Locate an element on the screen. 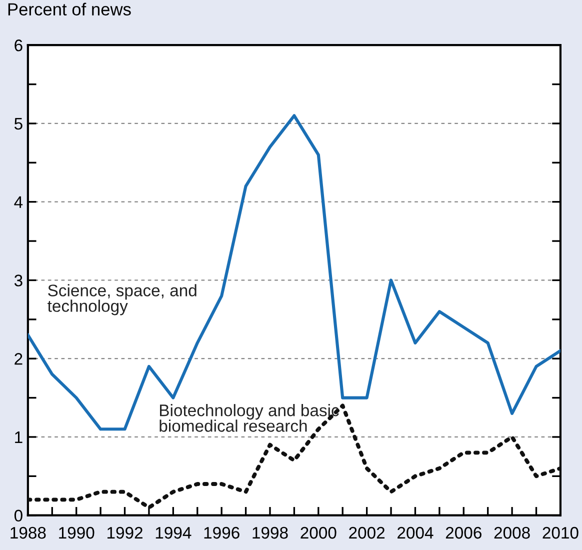 The width and height of the screenshot is (582, 550). x-tick-label: 1998 is located at coordinates (270, 532).